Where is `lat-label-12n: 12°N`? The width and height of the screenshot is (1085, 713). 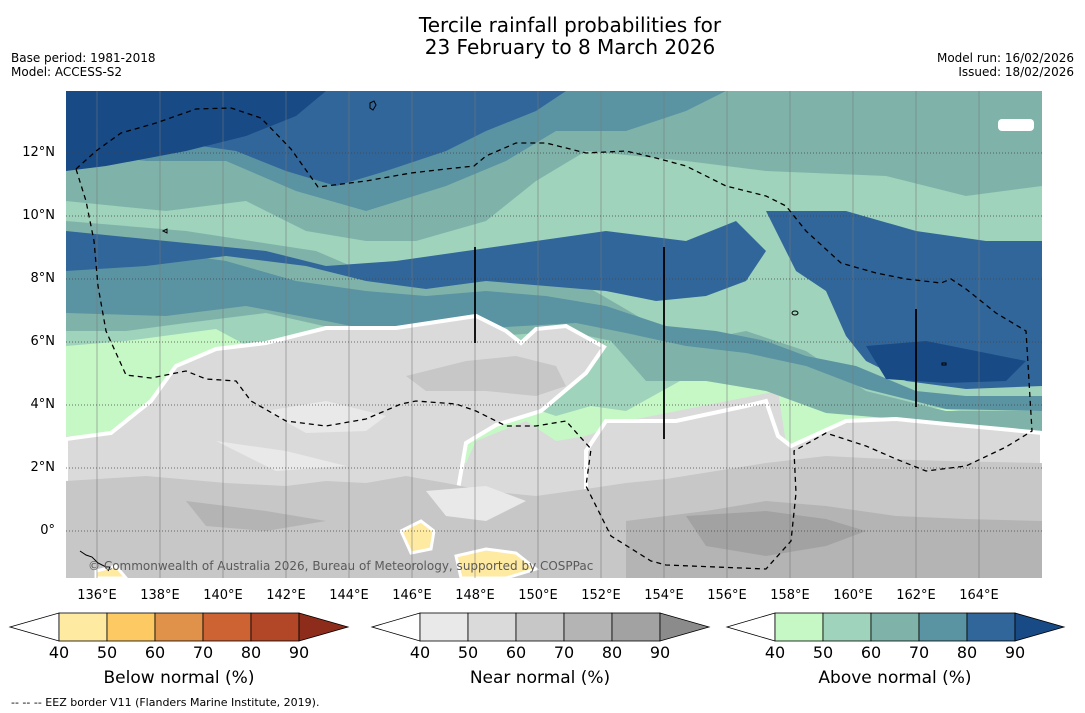
lat-label-12n: 12°N is located at coordinates (38, 152).